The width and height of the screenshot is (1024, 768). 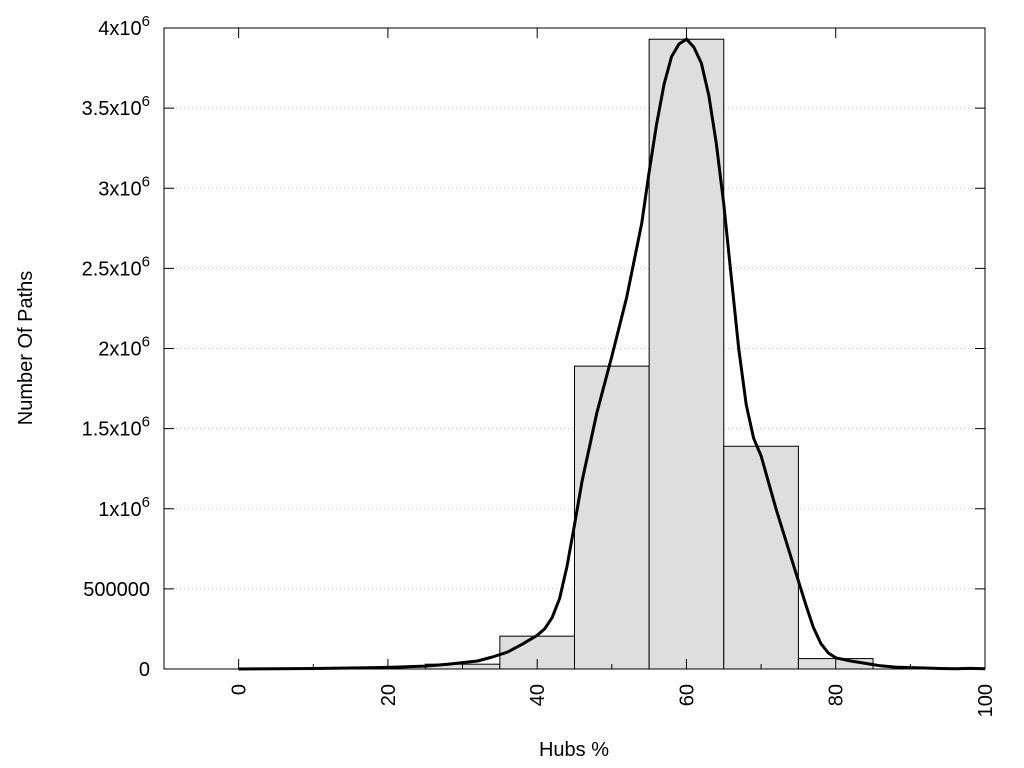 I want to click on x-tick-label: 60, so click(x=687, y=695).